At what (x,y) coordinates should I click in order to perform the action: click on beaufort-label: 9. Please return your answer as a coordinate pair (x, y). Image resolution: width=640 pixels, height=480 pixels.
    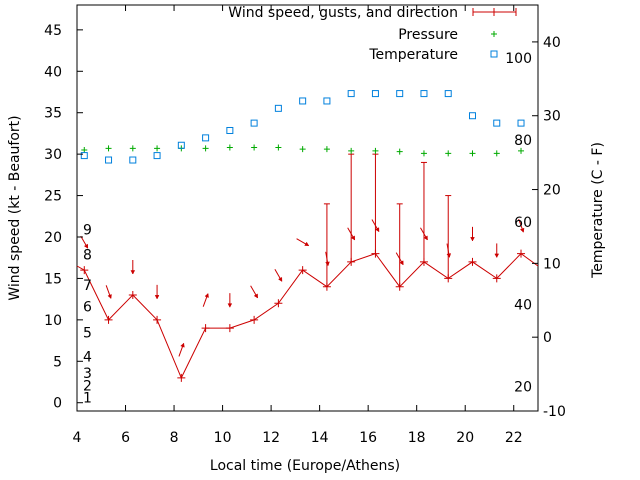
    Looking at the image, I should click on (87, 231).